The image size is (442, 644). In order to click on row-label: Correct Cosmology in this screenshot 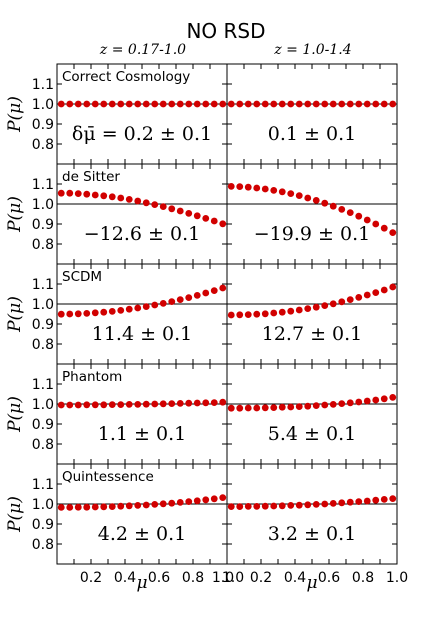, I will do `click(126, 77)`.